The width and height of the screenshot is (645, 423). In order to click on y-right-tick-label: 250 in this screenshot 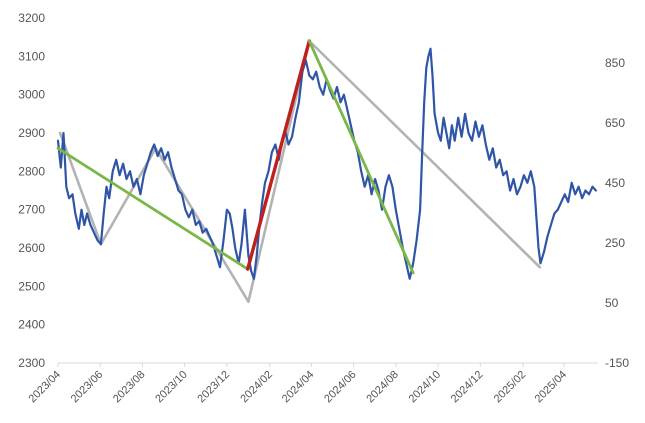, I will do `click(615, 243)`.